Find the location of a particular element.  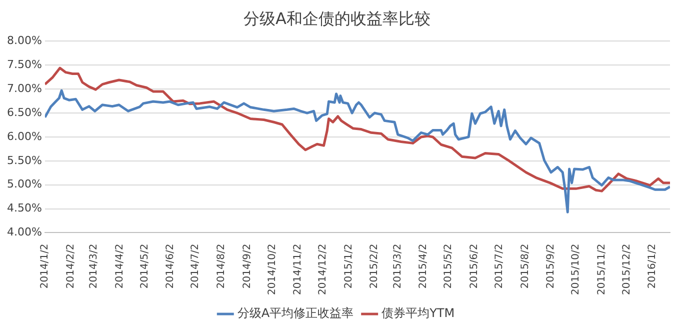

x-tick-label: 2014/10/2 is located at coordinates (272, 270).